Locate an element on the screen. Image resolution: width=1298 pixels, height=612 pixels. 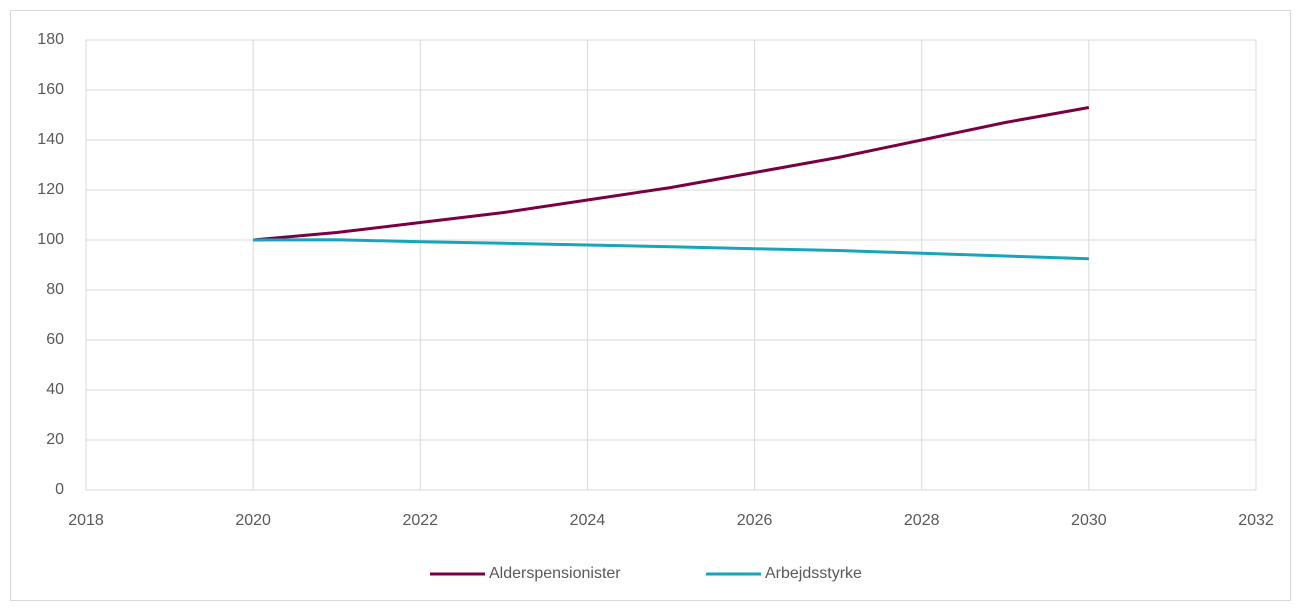
x-tick-label: 2020 is located at coordinates (253, 520).